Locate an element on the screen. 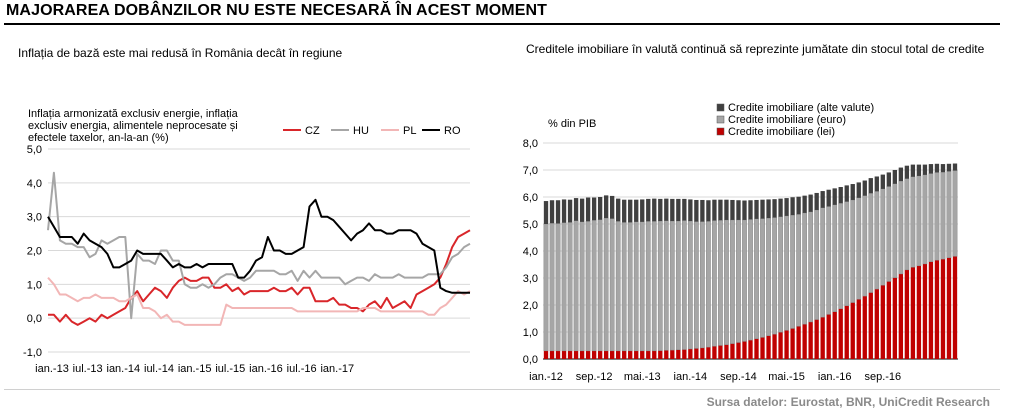 This screenshot has width=1014, height=419. x-tick-label: sep.-12 is located at coordinates (594, 377).